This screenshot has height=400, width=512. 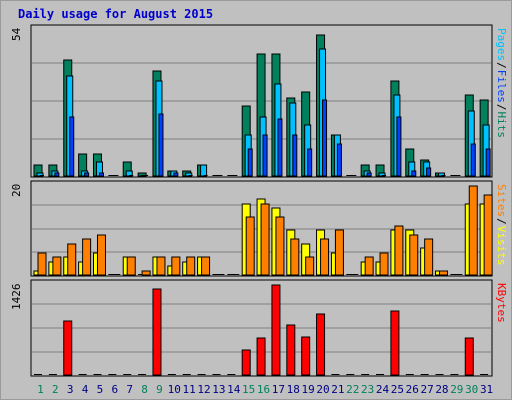 I want to click on x-tick-label-day-28: 28, so click(x=441, y=389).